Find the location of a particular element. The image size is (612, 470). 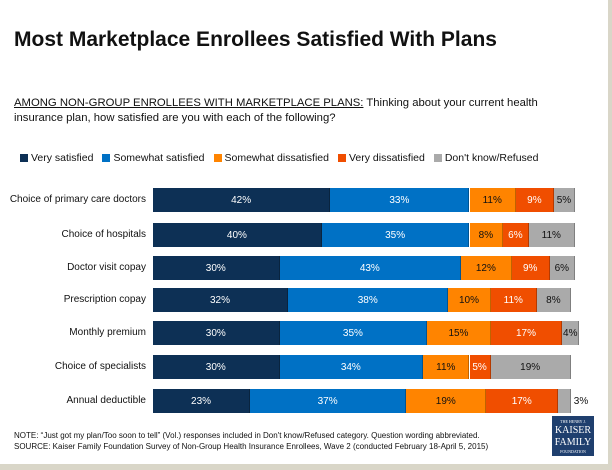

legend-item: Somewhat satisfied is located at coordinates (153, 158).